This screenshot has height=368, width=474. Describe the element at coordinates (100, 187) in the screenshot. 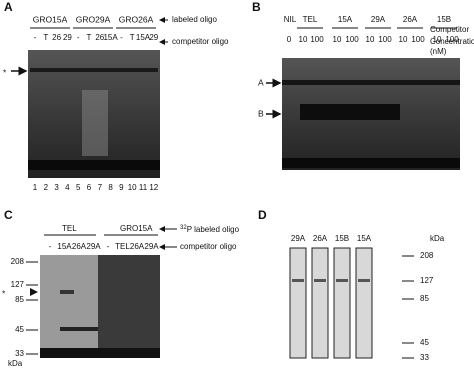

I see `lane-number: 7` at that location.